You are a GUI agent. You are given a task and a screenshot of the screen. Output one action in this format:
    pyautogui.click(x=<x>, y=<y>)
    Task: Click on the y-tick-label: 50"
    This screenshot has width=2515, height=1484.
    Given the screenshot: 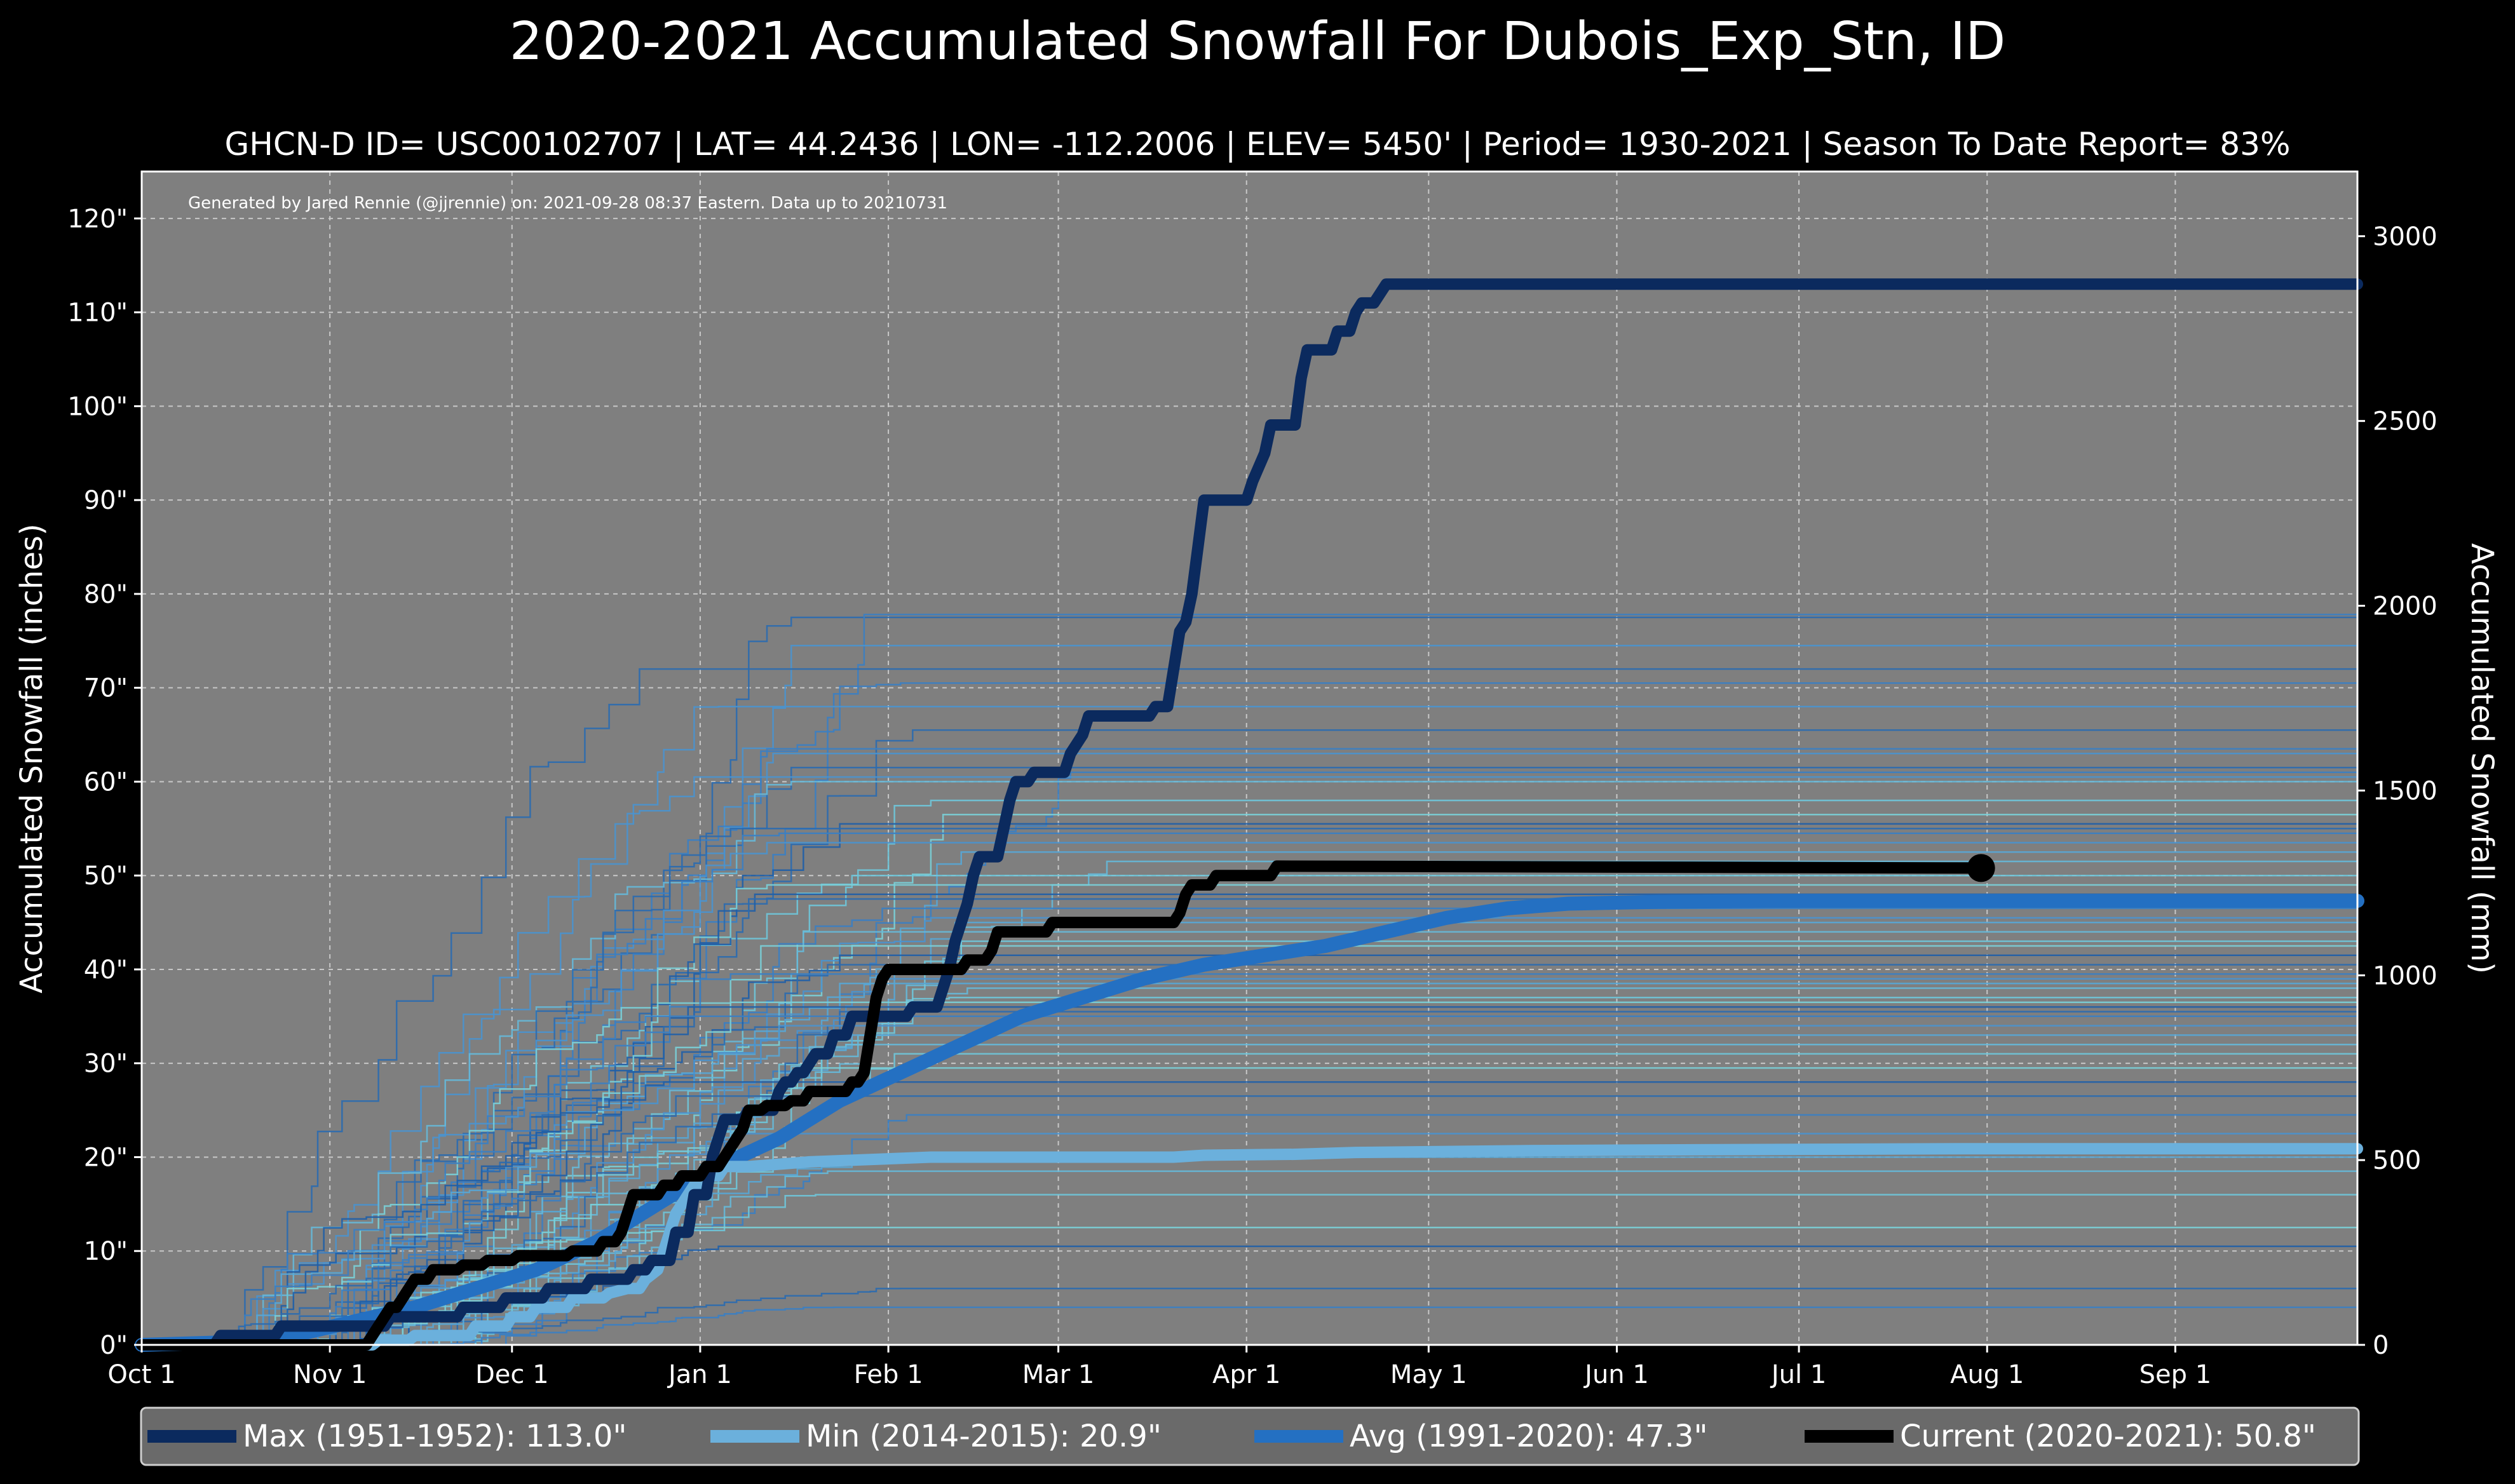 What is the action you would take?
    pyautogui.click(x=106, y=876)
    